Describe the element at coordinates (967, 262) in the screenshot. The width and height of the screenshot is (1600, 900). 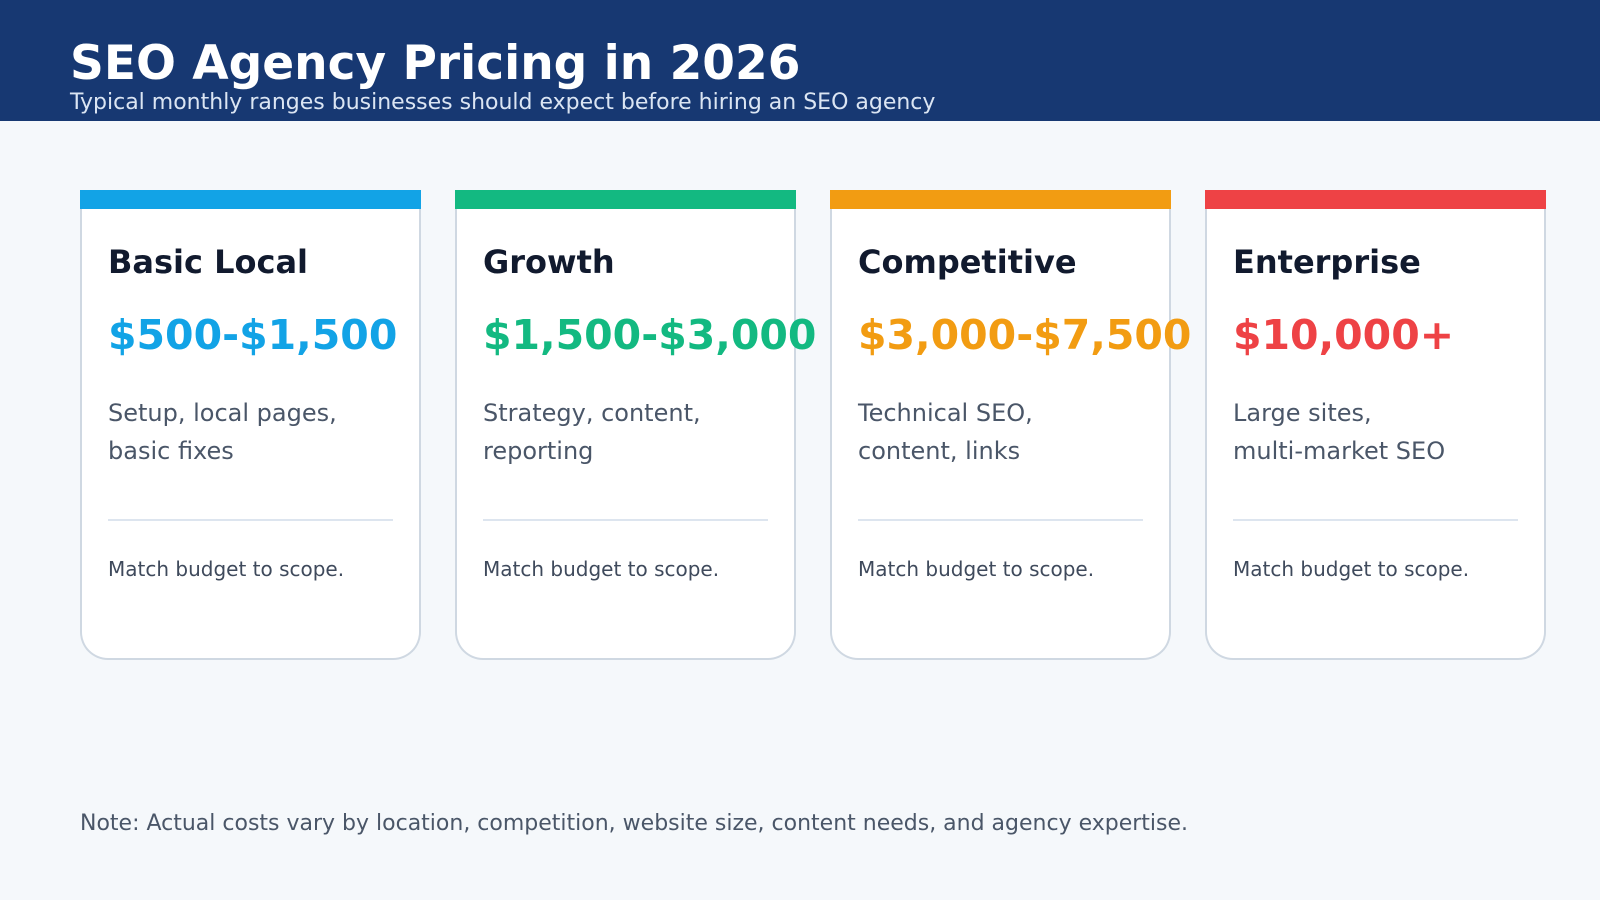
I see `tier-name: Competitive` at that location.